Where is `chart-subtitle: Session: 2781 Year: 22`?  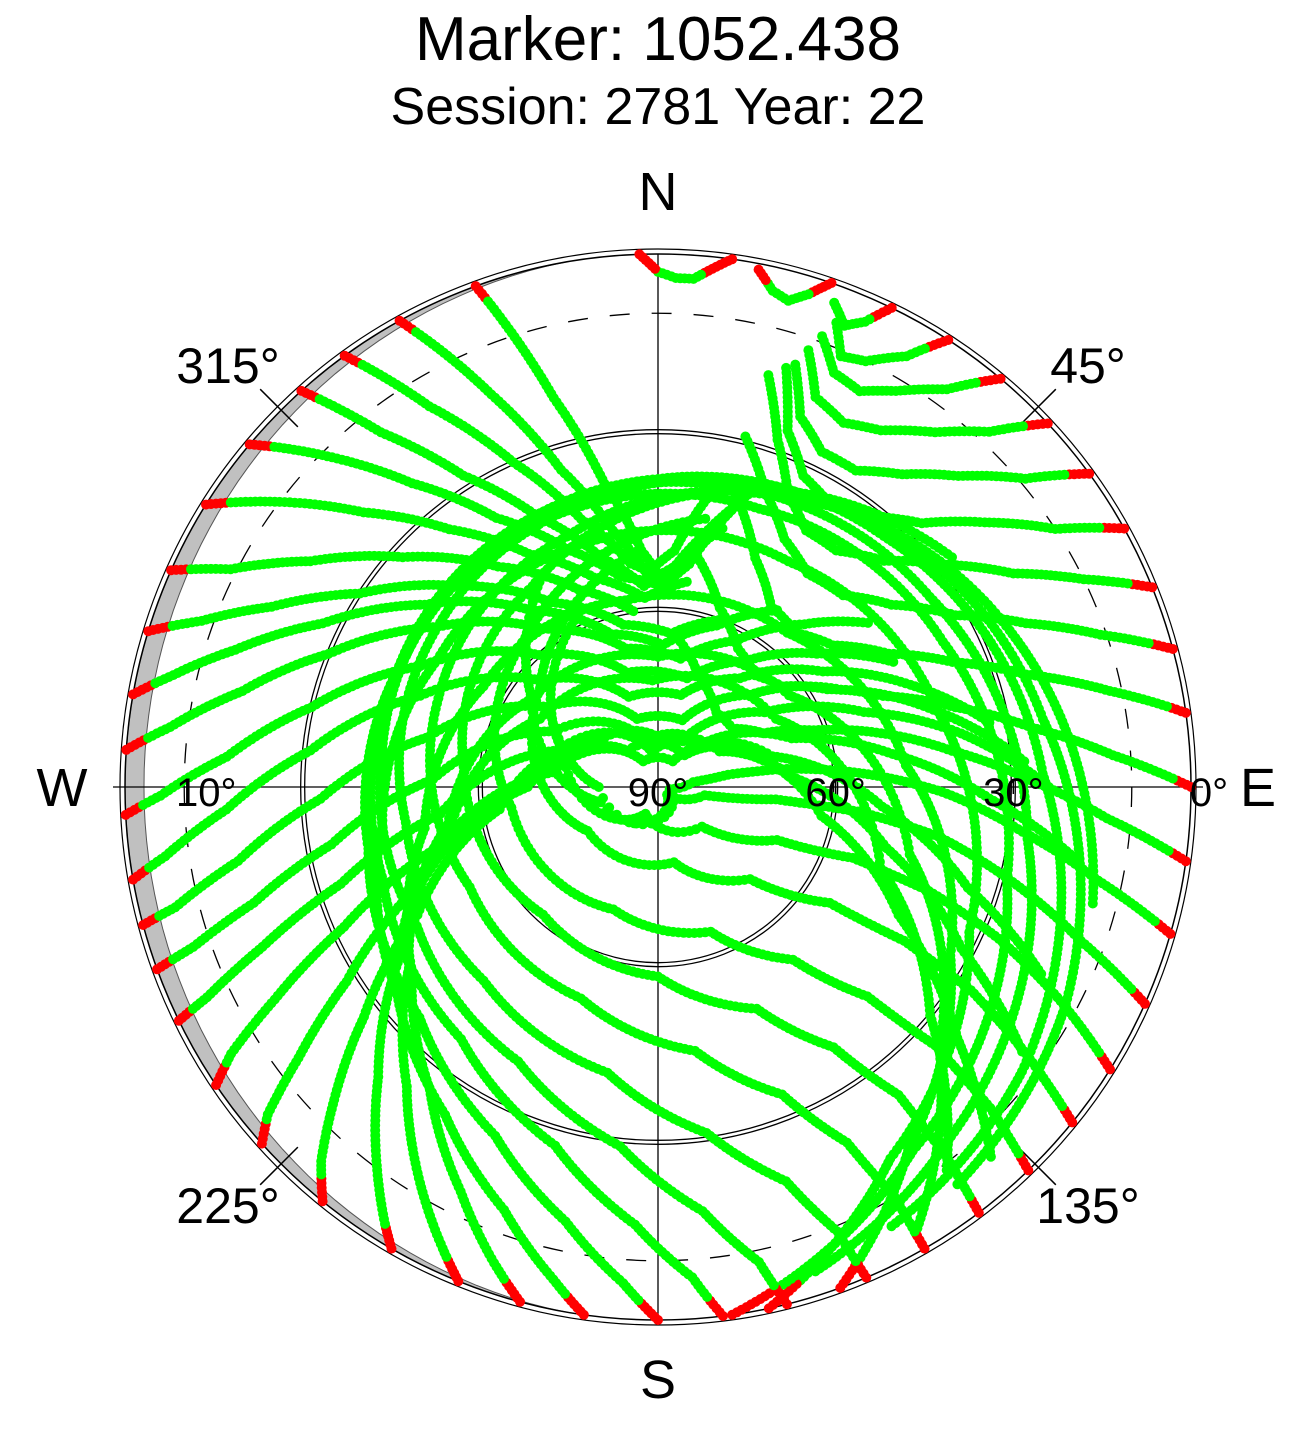 chart-subtitle: Session: 2781 Year: 22 is located at coordinates (658, 107).